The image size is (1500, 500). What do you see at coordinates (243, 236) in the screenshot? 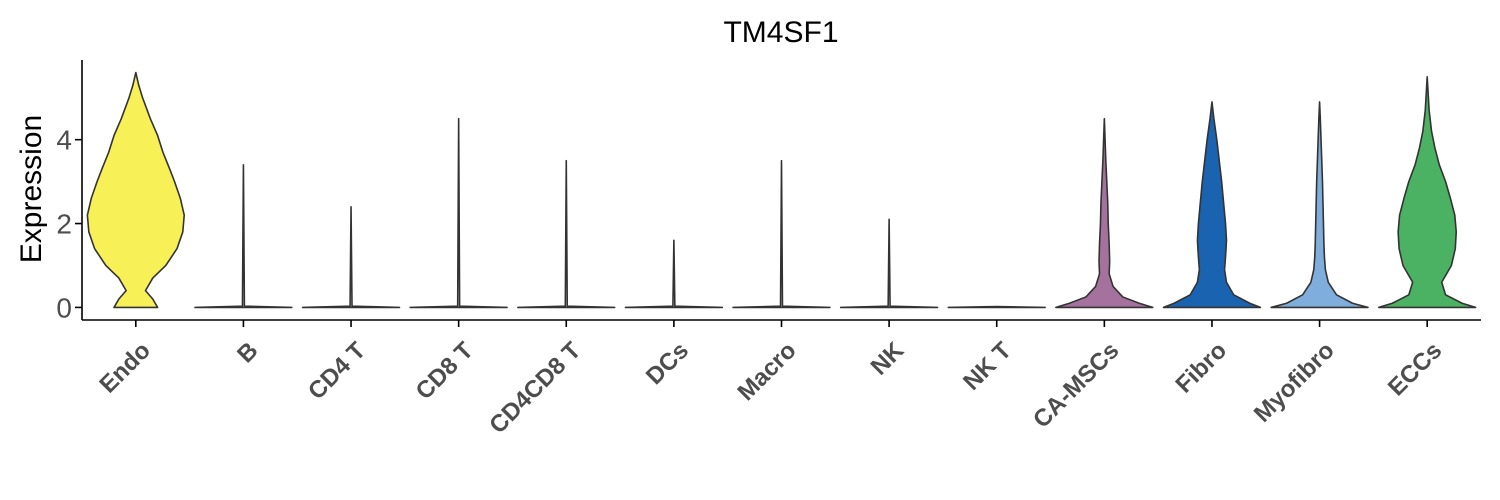
I see `violin-b` at bounding box center [243, 236].